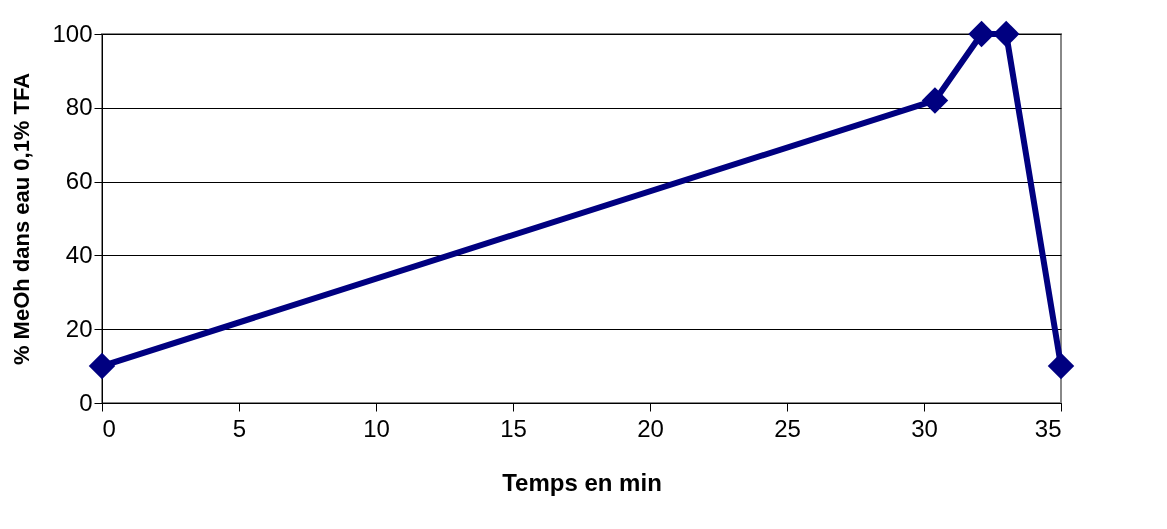  I want to click on x-tick-label: 20, so click(650, 428).